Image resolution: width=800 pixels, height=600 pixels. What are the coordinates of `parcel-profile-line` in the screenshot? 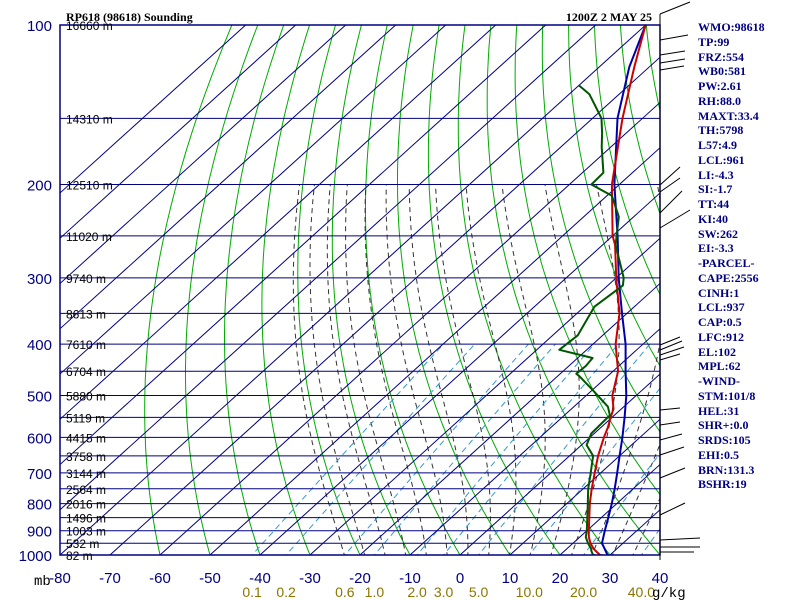 It's located at (624, 290).